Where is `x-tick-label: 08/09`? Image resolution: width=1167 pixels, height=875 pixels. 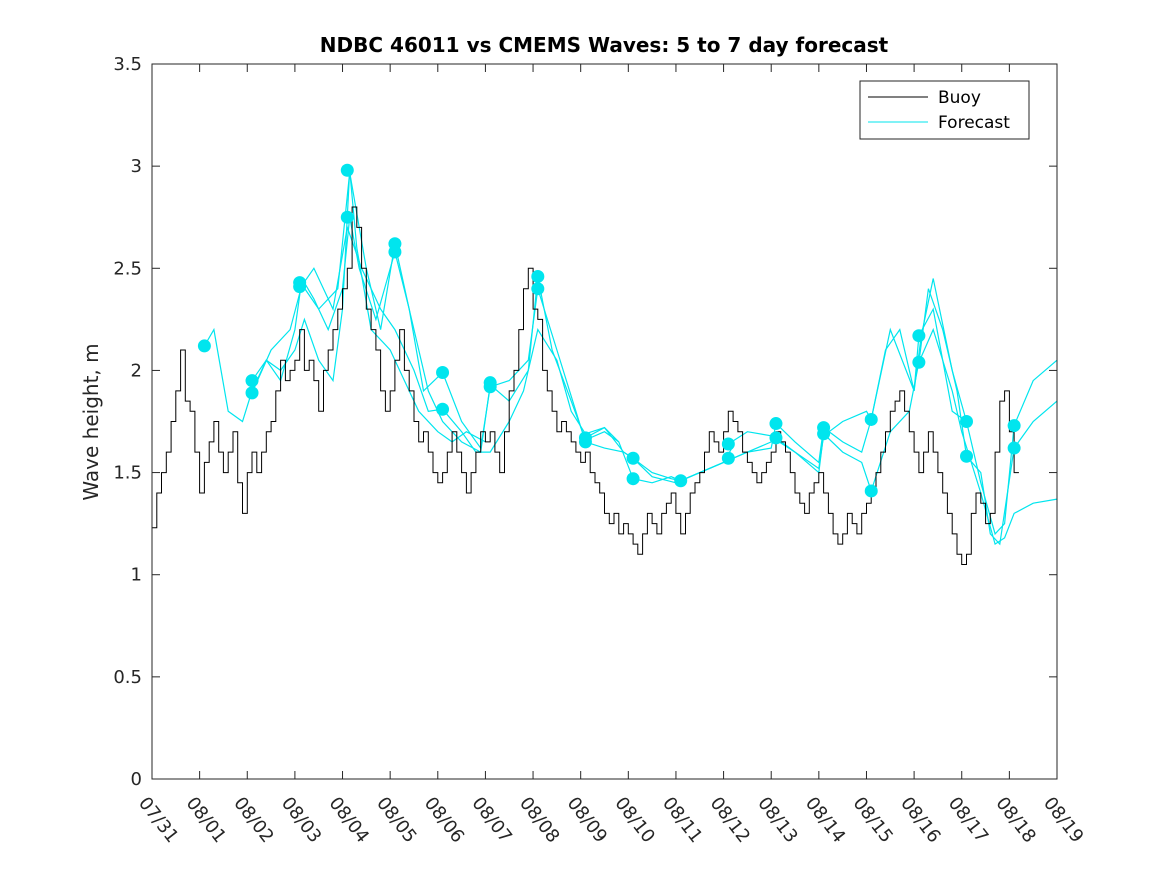
x-tick-label: 08/09 is located at coordinates (587, 820).